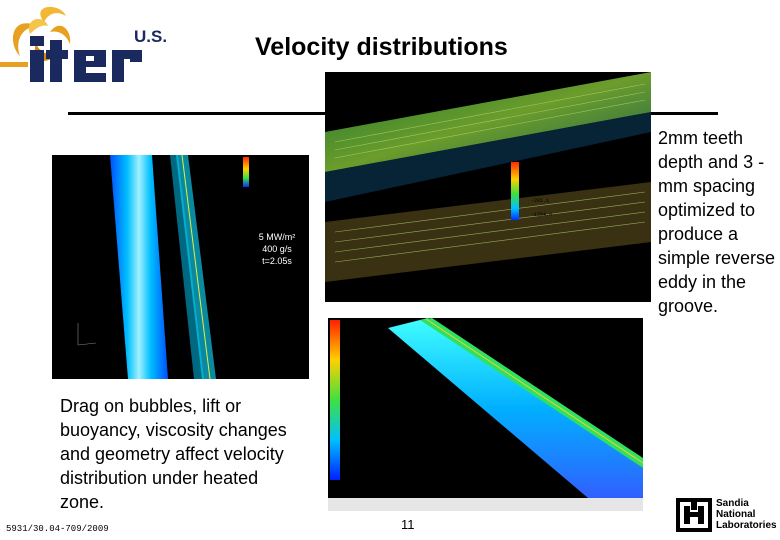 The width and height of the screenshot is (780, 540). Describe the element at coordinates (515, 191) in the screenshot. I see `color-scale-bar` at that location.